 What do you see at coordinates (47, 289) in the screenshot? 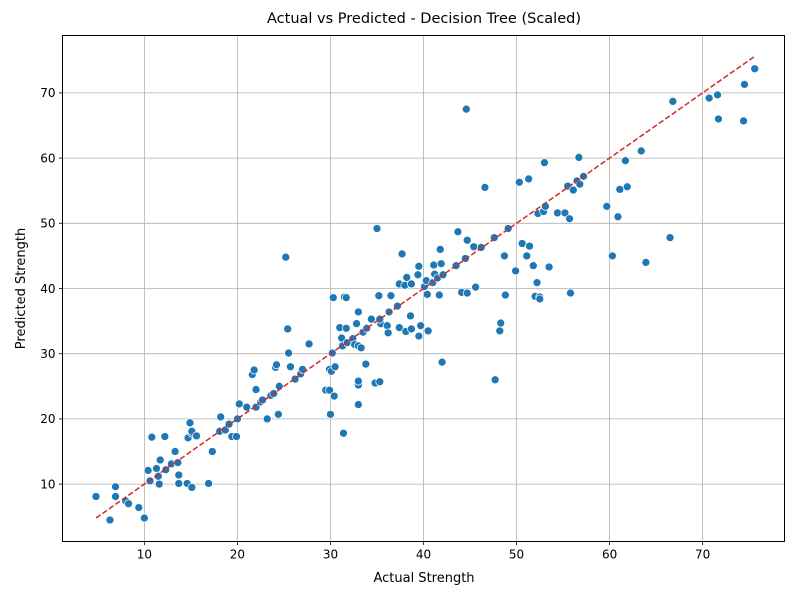
I see `y-tick-label: 40` at bounding box center [47, 289].